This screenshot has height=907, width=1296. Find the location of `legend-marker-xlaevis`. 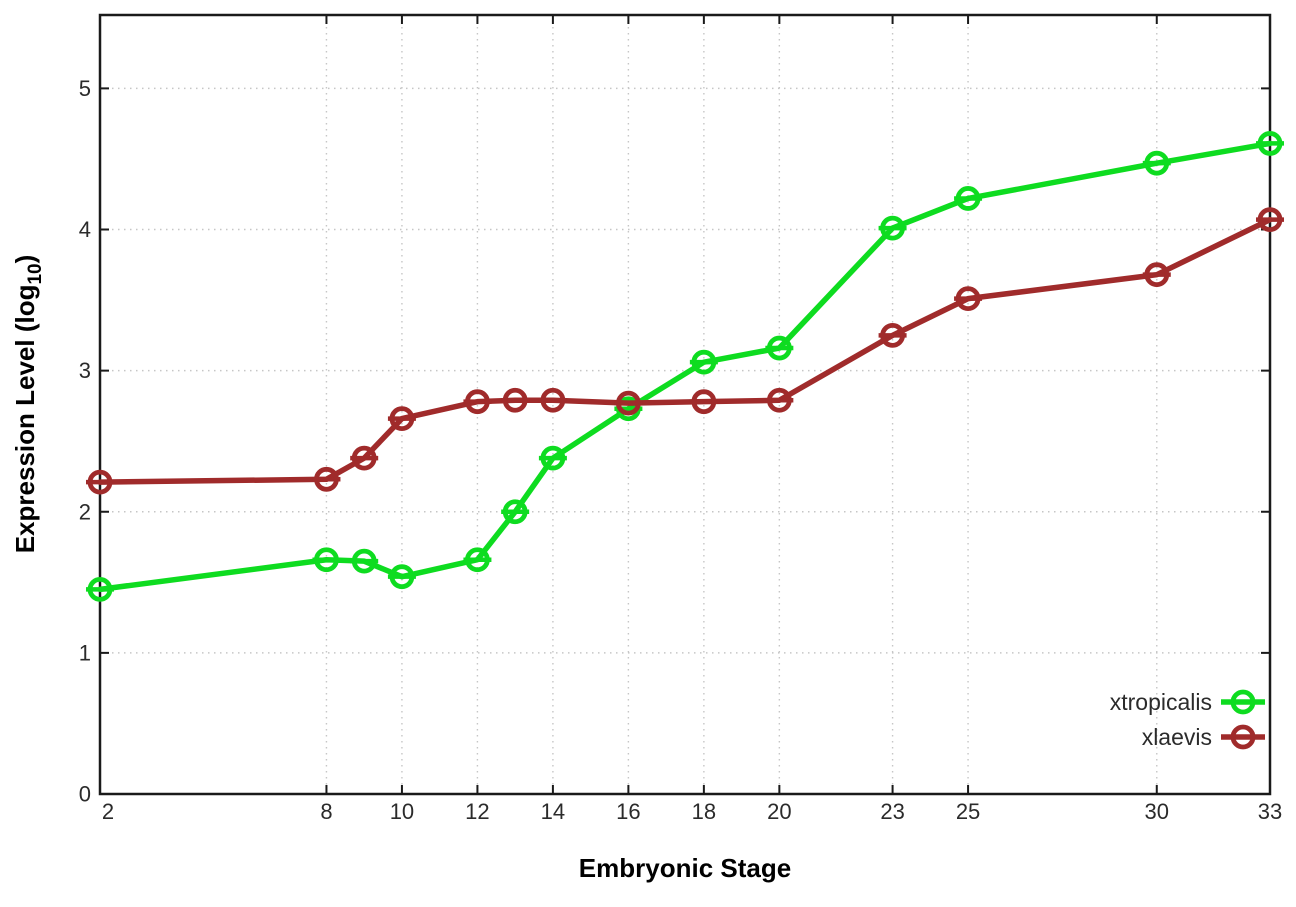

legend-marker-xlaevis is located at coordinates (1243, 737).